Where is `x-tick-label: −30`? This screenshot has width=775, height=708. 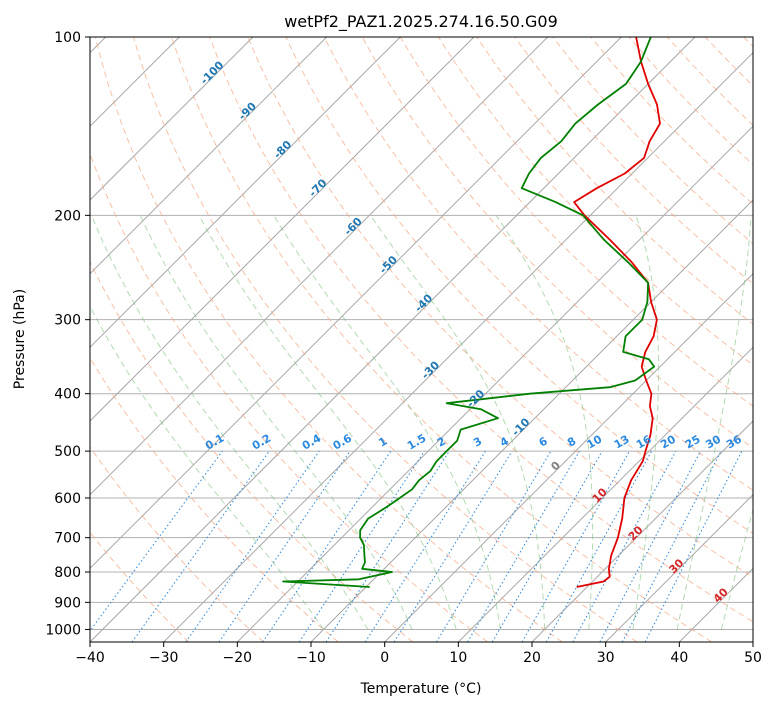 x-tick-label: −30 is located at coordinates (164, 658).